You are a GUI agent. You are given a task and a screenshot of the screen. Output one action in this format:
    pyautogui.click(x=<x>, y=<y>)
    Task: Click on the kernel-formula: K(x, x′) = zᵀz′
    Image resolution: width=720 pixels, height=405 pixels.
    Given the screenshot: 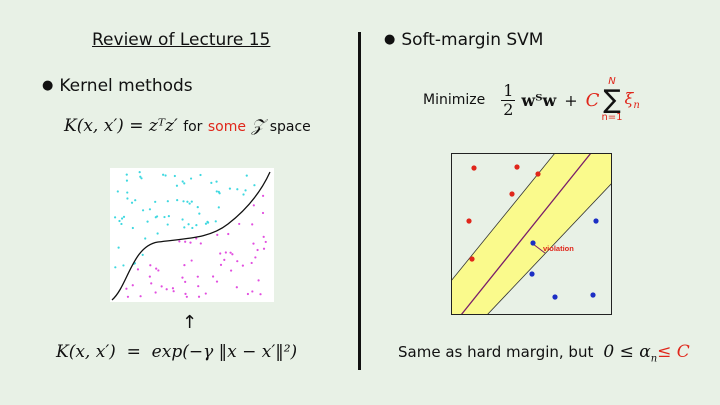 What is the action you would take?
    pyautogui.click(x=121, y=126)
    